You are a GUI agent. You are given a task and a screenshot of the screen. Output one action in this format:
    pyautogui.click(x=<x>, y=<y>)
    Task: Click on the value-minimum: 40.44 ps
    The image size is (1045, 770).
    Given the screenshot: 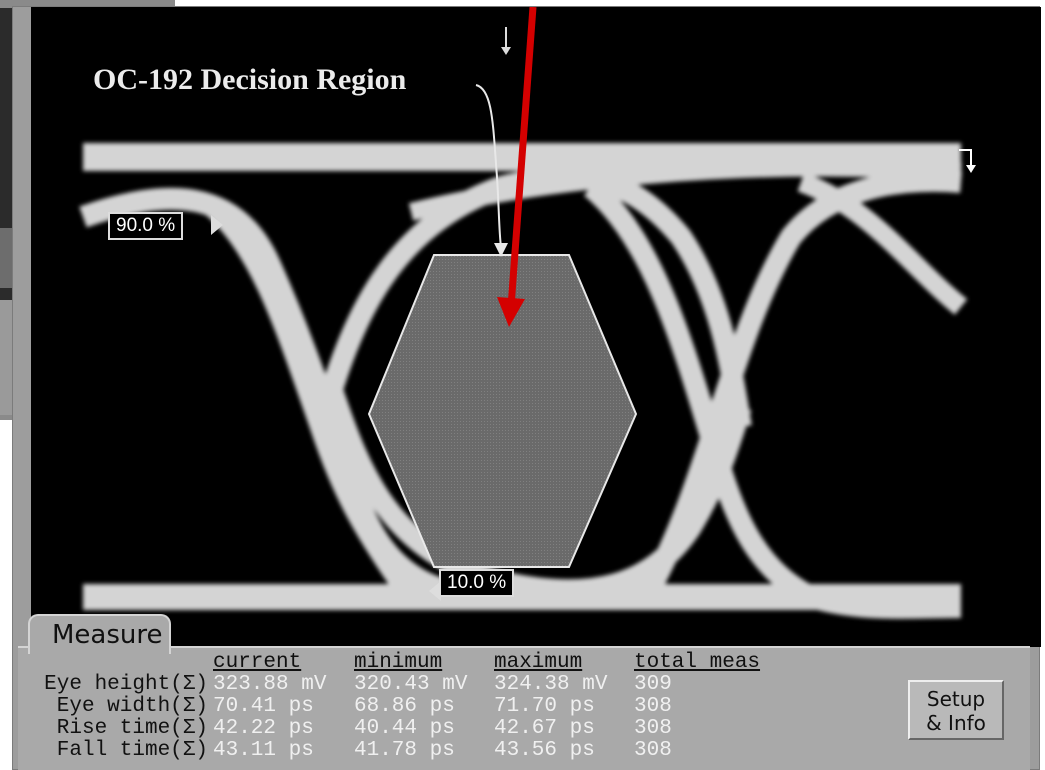 What is the action you would take?
    pyautogui.click(x=404, y=728)
    